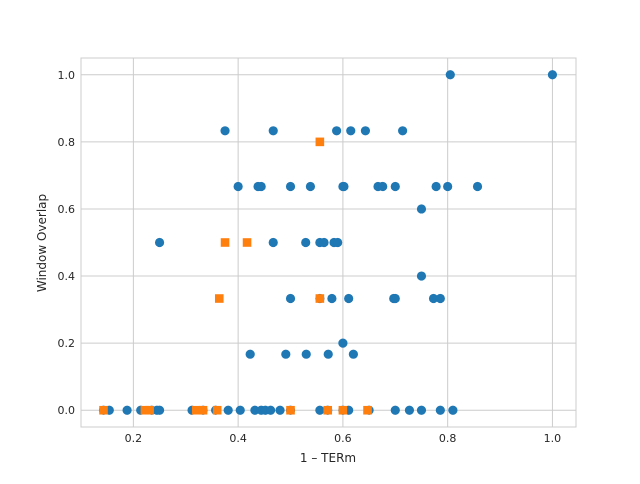 This screenshot has width=640, height=484. I want to click on y-tick-label: 0.8, so click(67, 142).